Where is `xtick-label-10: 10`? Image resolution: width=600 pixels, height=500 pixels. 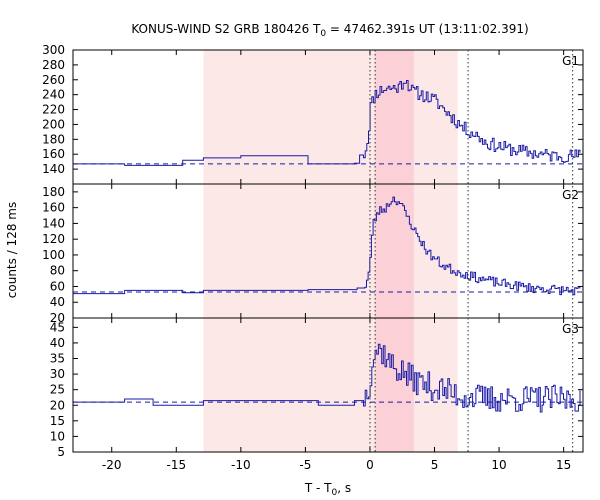 xtick-label-10: 10 is located at coordinates (498, 465).